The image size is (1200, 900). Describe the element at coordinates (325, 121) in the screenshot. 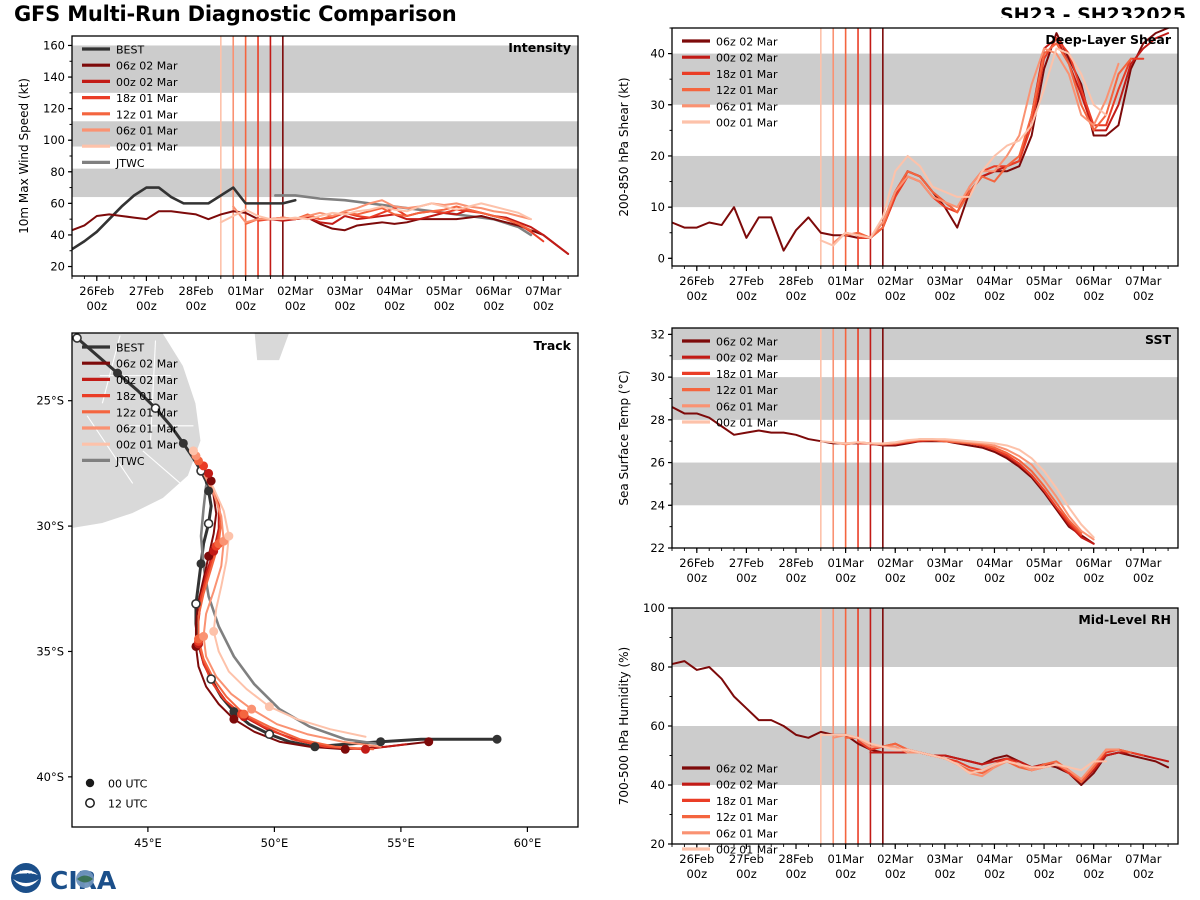

I see `shaded-bands` at that location.